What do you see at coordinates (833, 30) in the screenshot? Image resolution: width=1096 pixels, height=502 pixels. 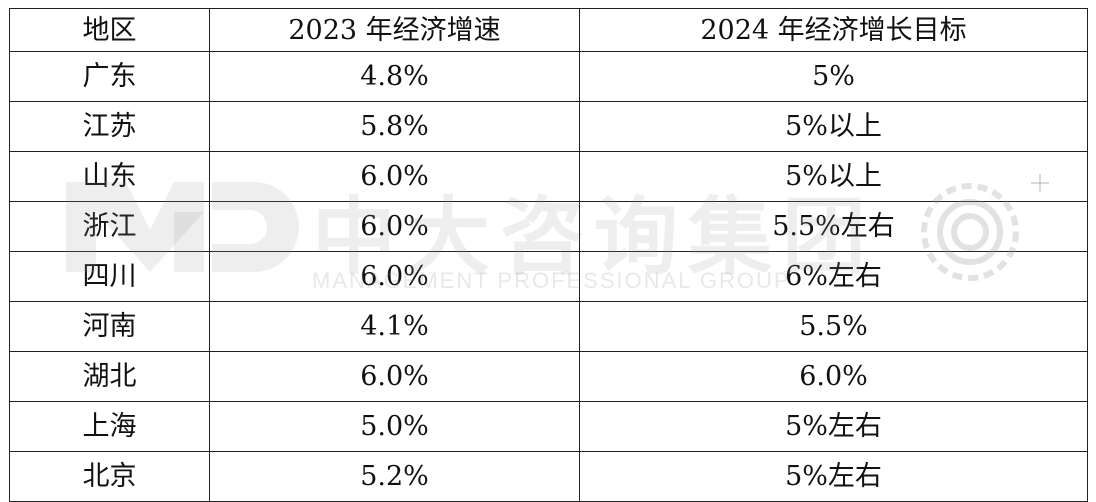 I see `header-2024-target: 2024 年经济增长目标` at bounding box center [833, 30].